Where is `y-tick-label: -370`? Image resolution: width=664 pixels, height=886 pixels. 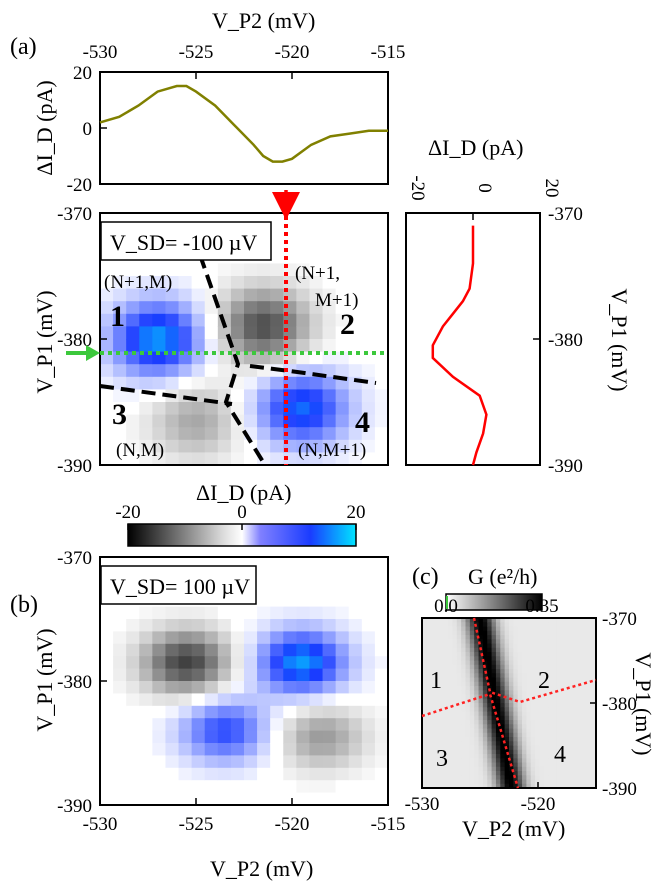 y-tick-label: -370 is located at coordinates (74, 214).